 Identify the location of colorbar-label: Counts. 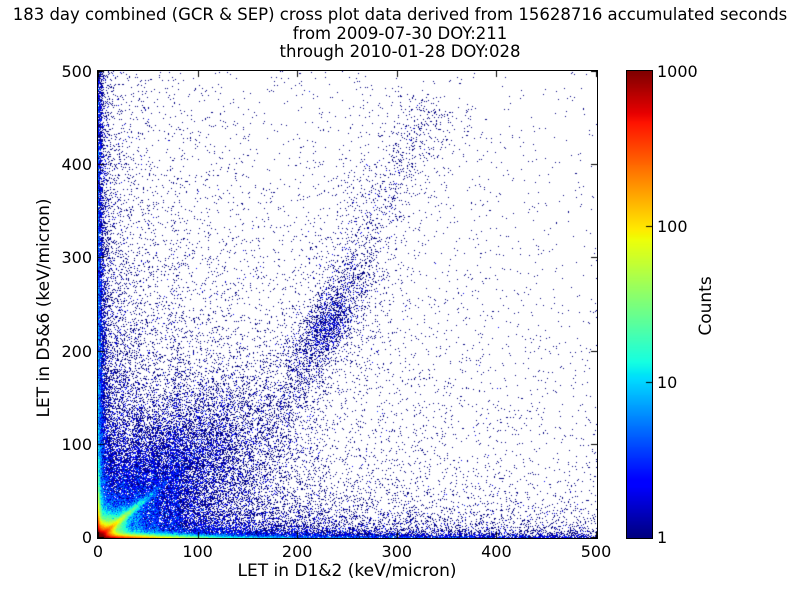
(706, 306).